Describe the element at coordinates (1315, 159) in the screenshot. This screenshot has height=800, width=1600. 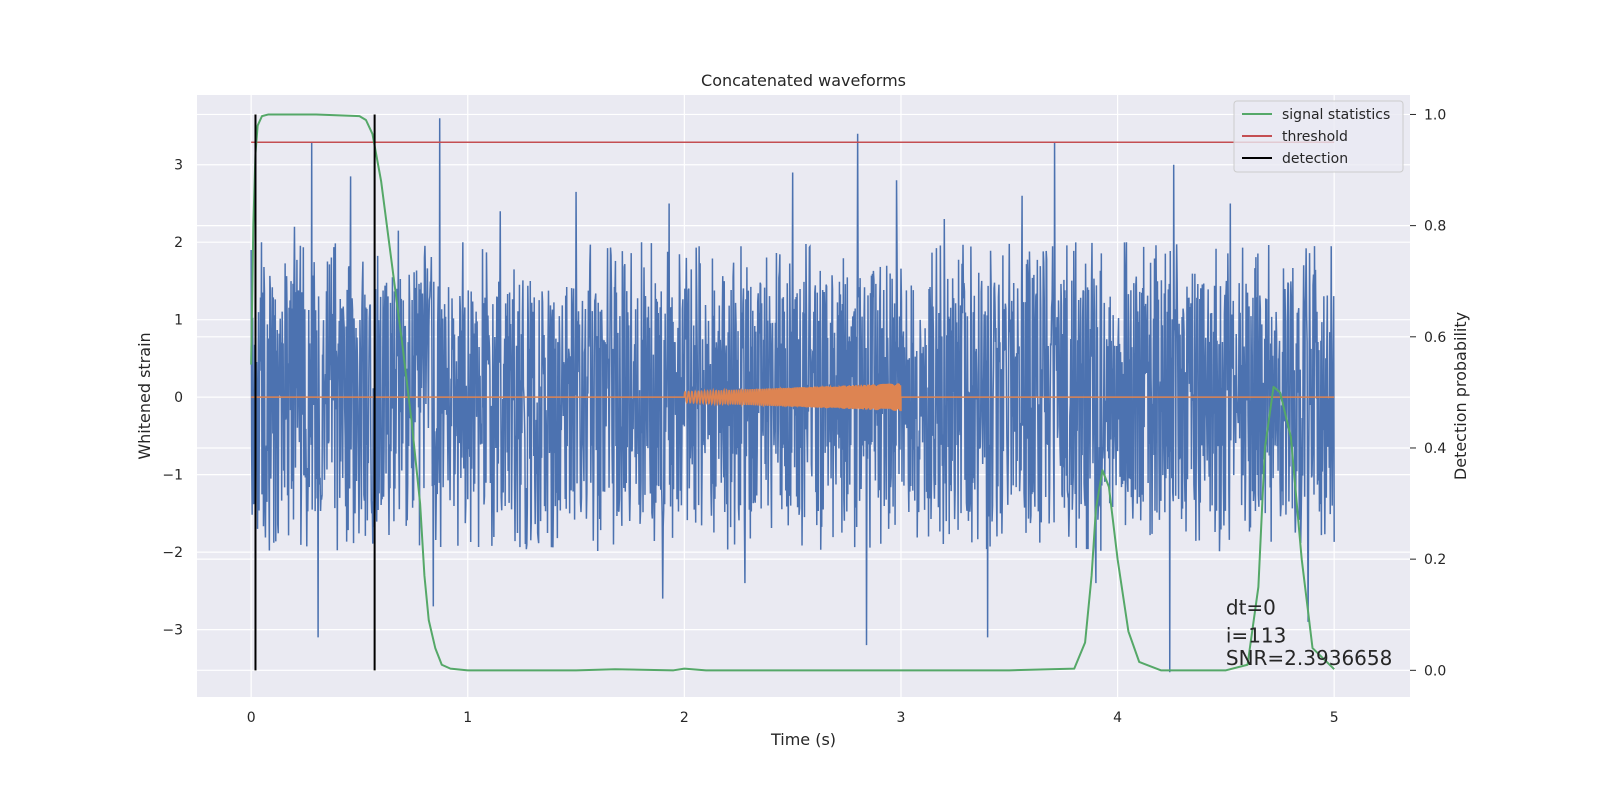
I see `legend-label-detection: detection` at that location.